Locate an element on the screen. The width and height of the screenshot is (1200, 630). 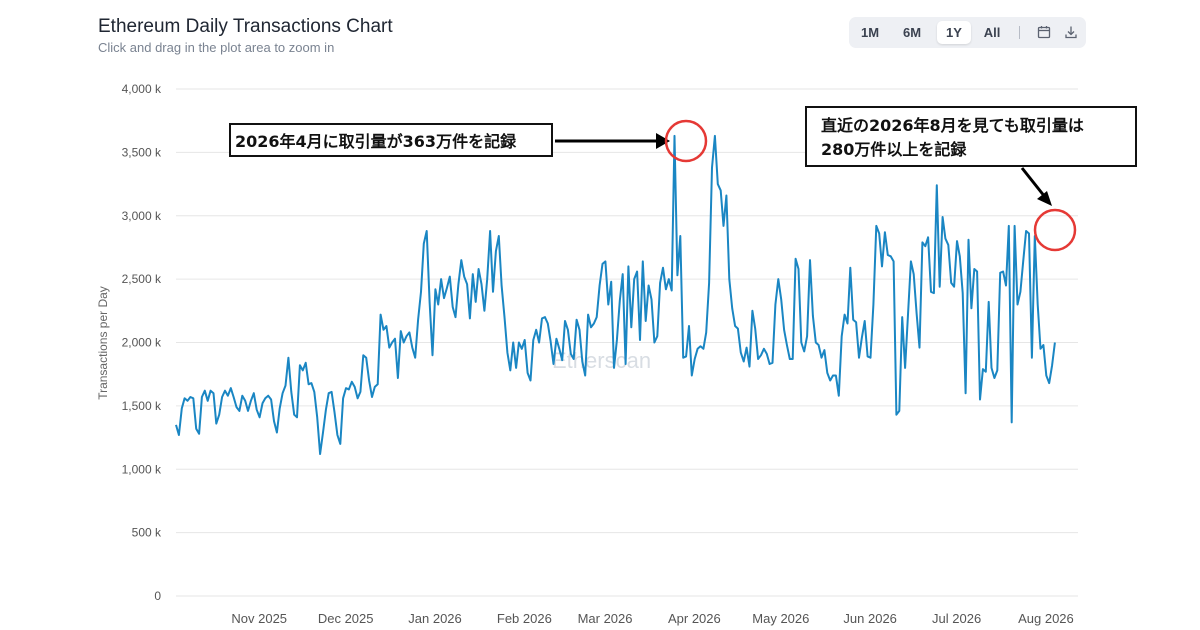
chart-title: Ethereum Daily Transactions Chart is located at coordinates (245, 26).